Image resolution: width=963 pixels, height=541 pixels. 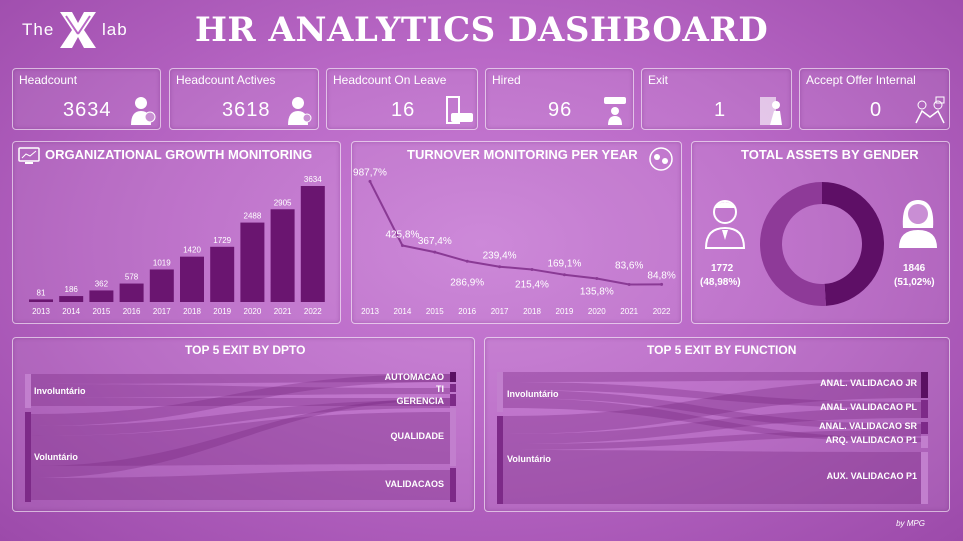 What do you see at coordinates (522, 154) in the screenshot?
I see `turnover-title: TURNOVER MONITORING PER YEAR` at bounding box center [522, 154].